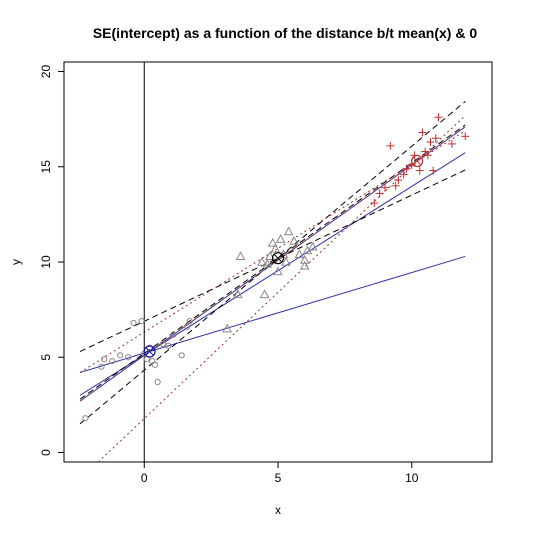 This screenshot has height=540, width=540. I want to click on y-tick-label: 0, so click(46, 452).